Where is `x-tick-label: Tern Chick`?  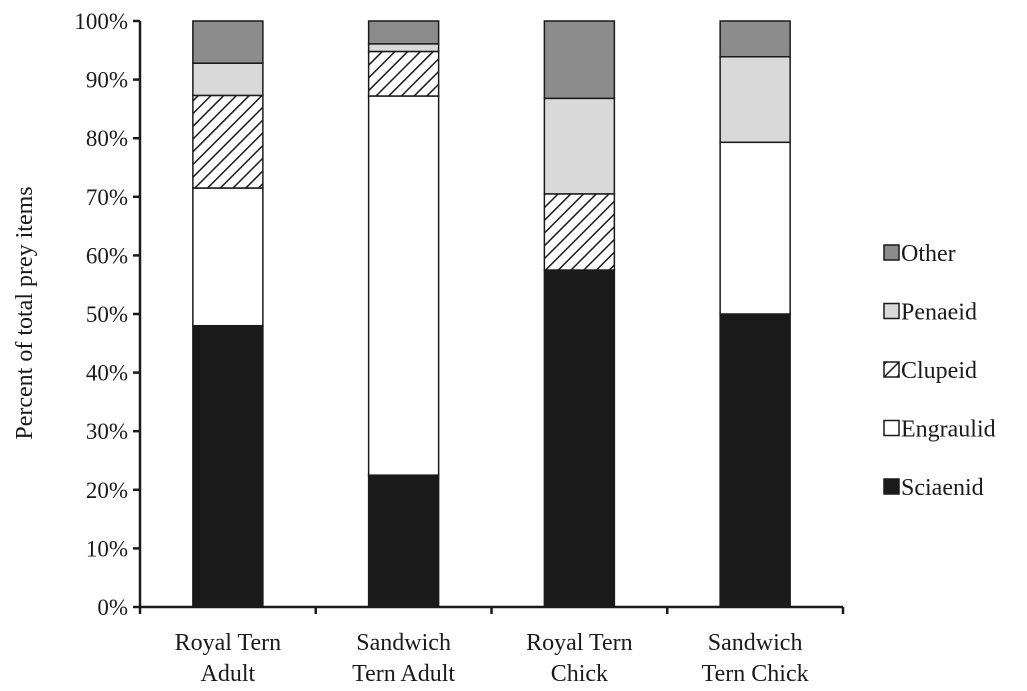
x-tick-label: Tern Chick is located at coordinates (755, 674).